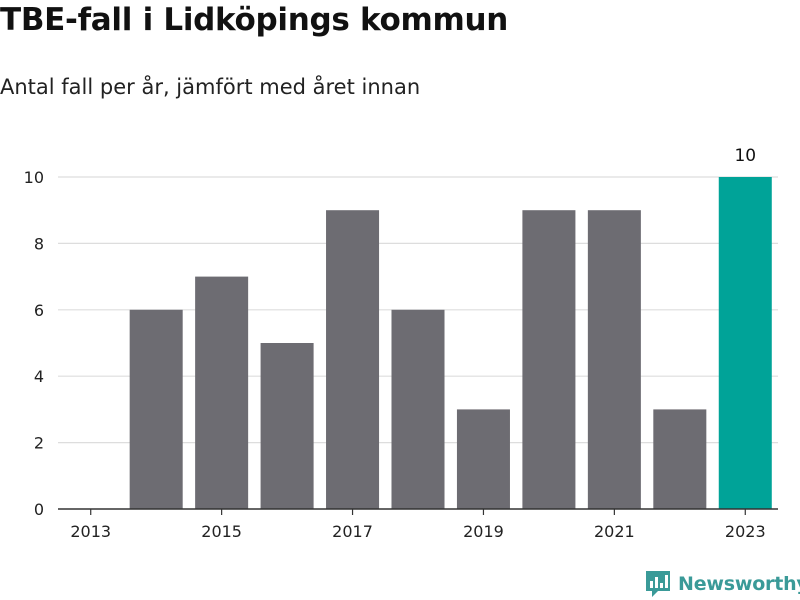  Describe the element at coordinates (418, 409) in the screenshot. I see `bar-2018` at that location.